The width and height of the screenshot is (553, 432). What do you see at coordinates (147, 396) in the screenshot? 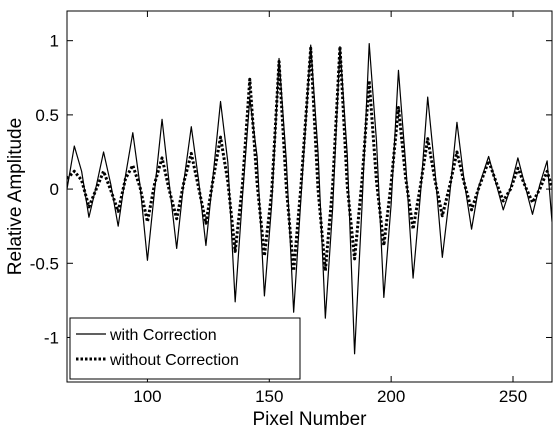
I see `x-tick-label: 100` at bounding box center [147, 396].